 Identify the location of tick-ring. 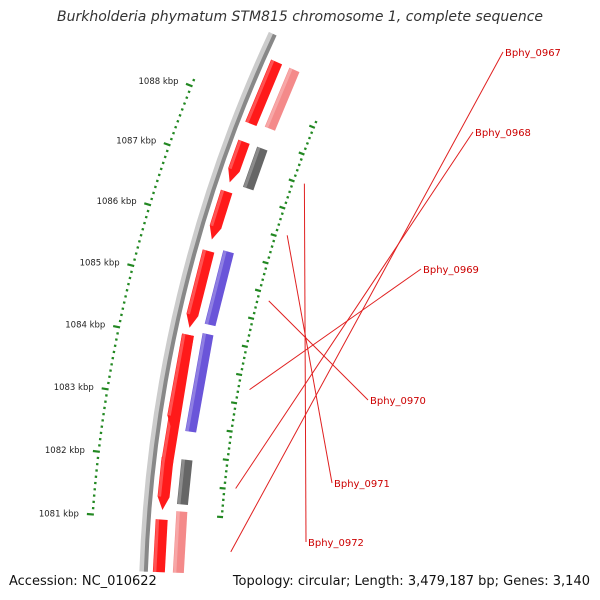
(141, 297).